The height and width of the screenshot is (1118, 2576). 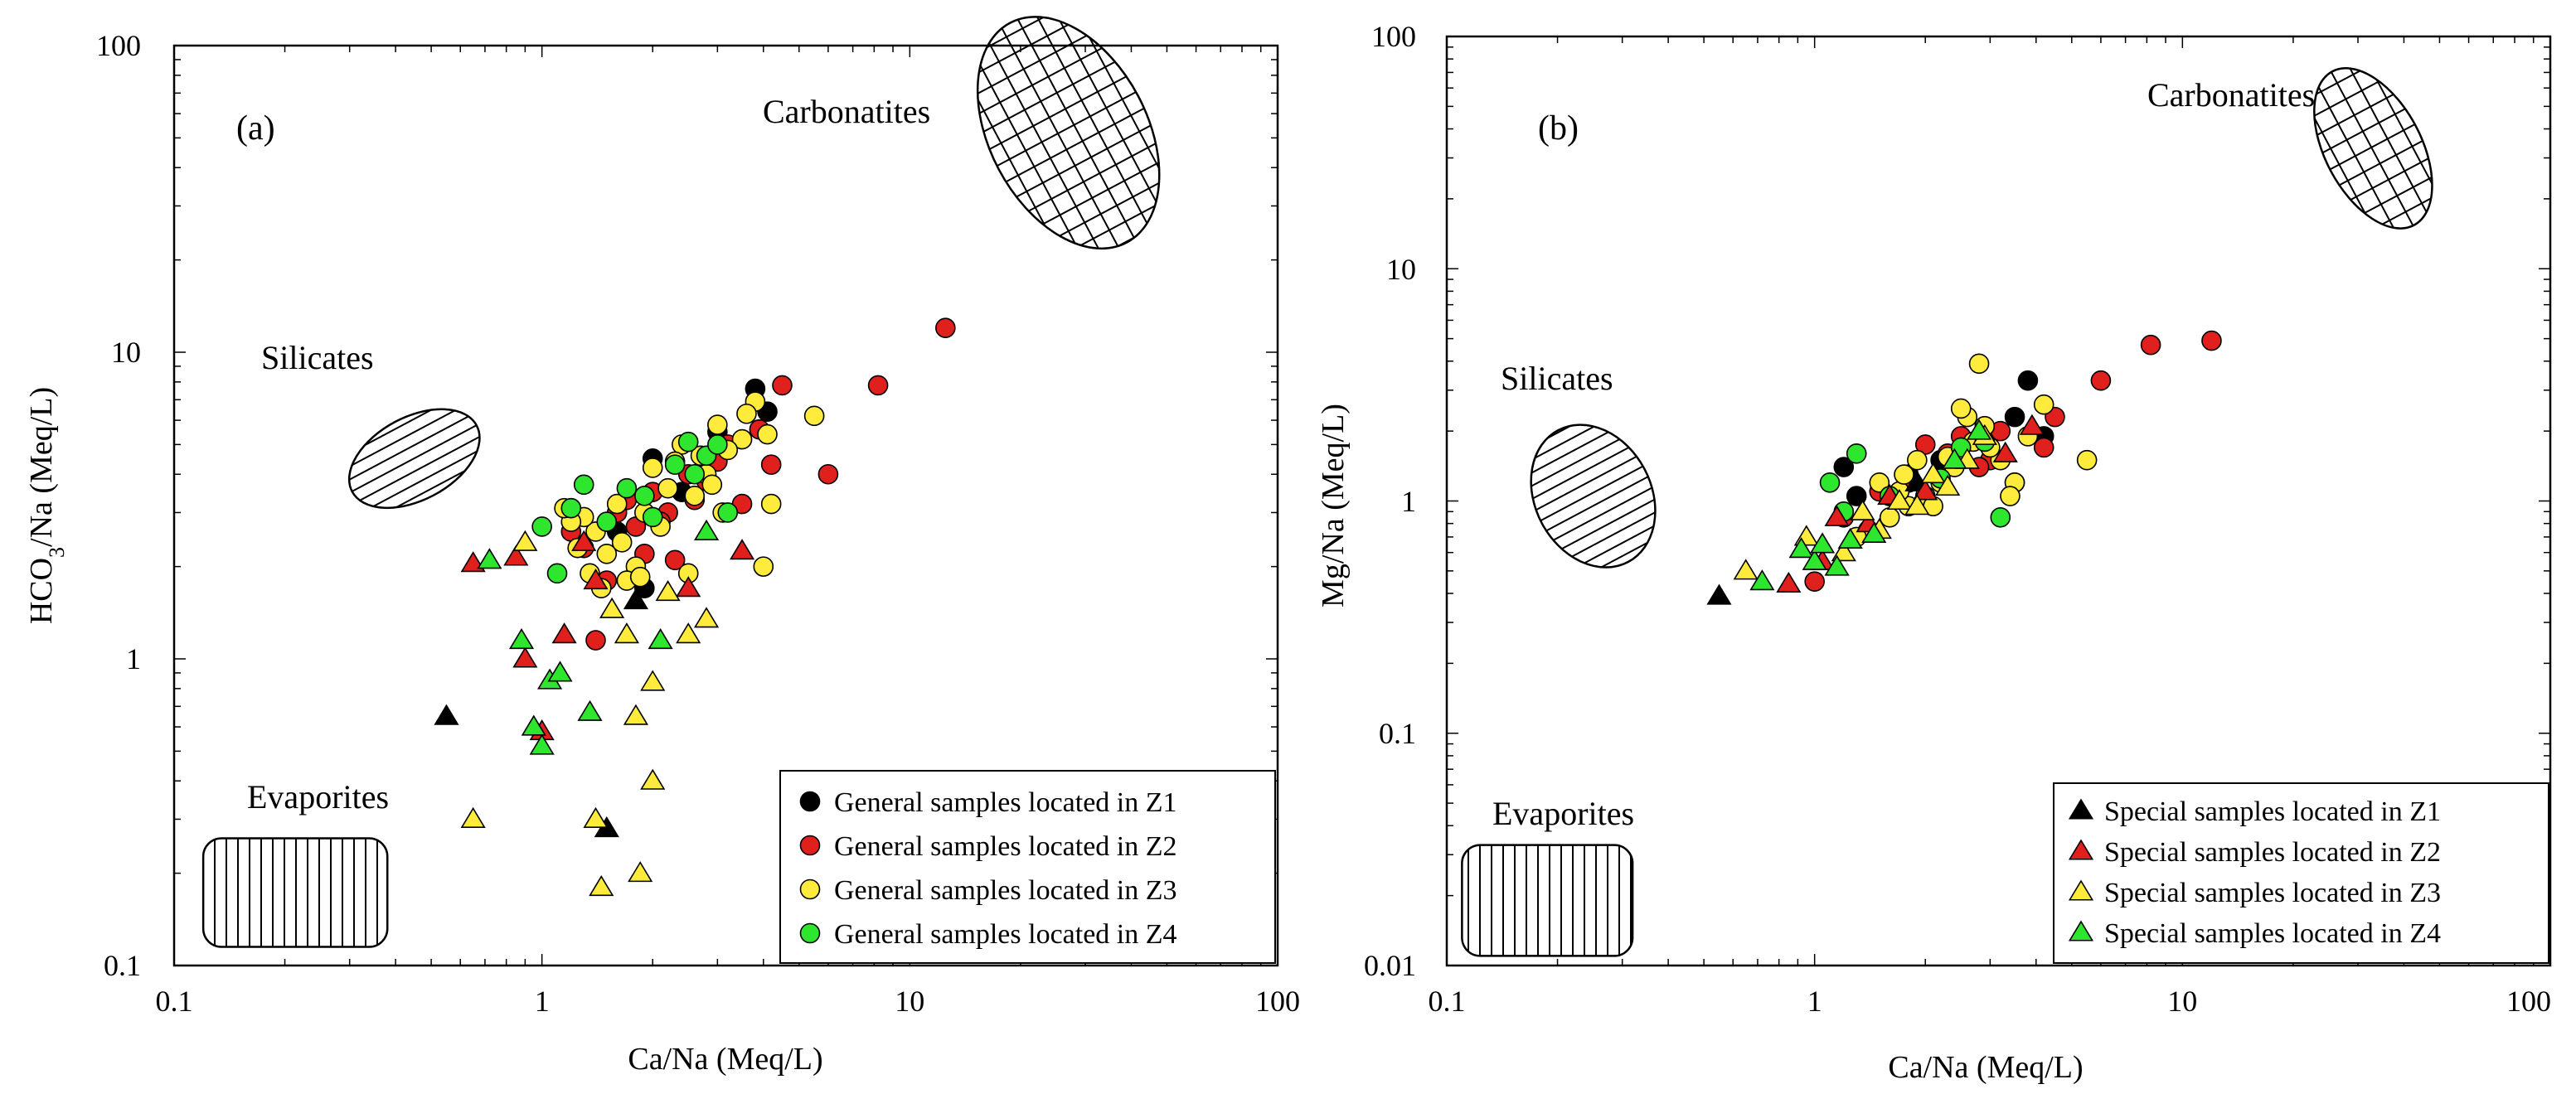 What do you see at coordinates (1814, 1002) in the screenshot?
I see `x-tick-label: 1` at bounding box center [1814, 1002].